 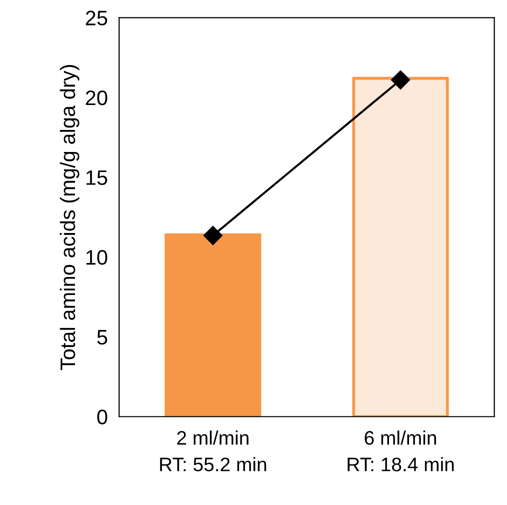 What do you see at coordinates (102, 417) in the screenshot?
I see `y-tick-label: 0` at bounding box center [102, 417].